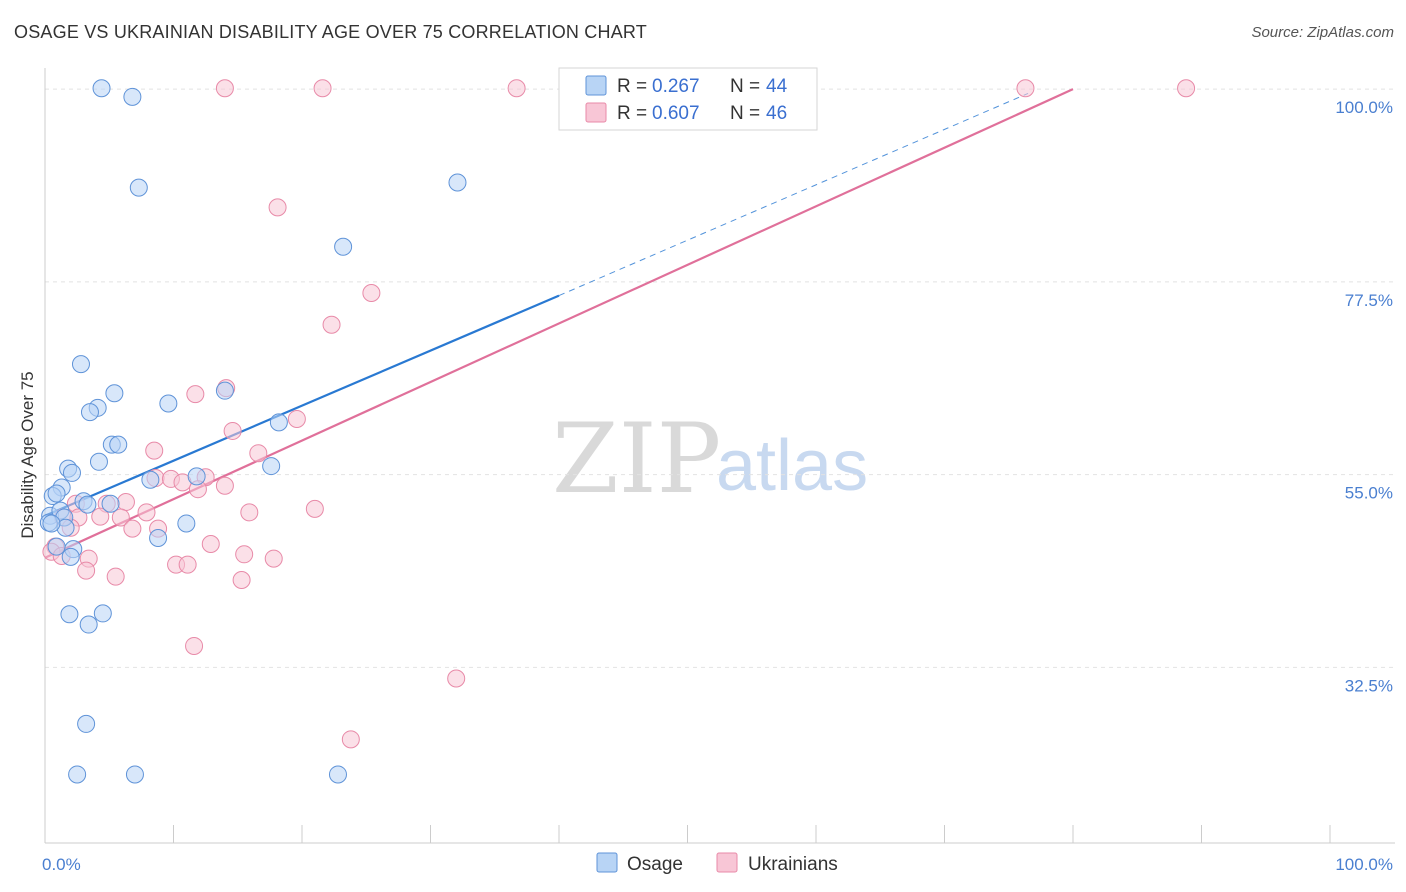 This screenshot has height=892, width=1406. What do you see at coordinates (655, 864) in the screenshot?
I see `bottom-legend-label-osage: Osage` at bounding box center [655, 864].